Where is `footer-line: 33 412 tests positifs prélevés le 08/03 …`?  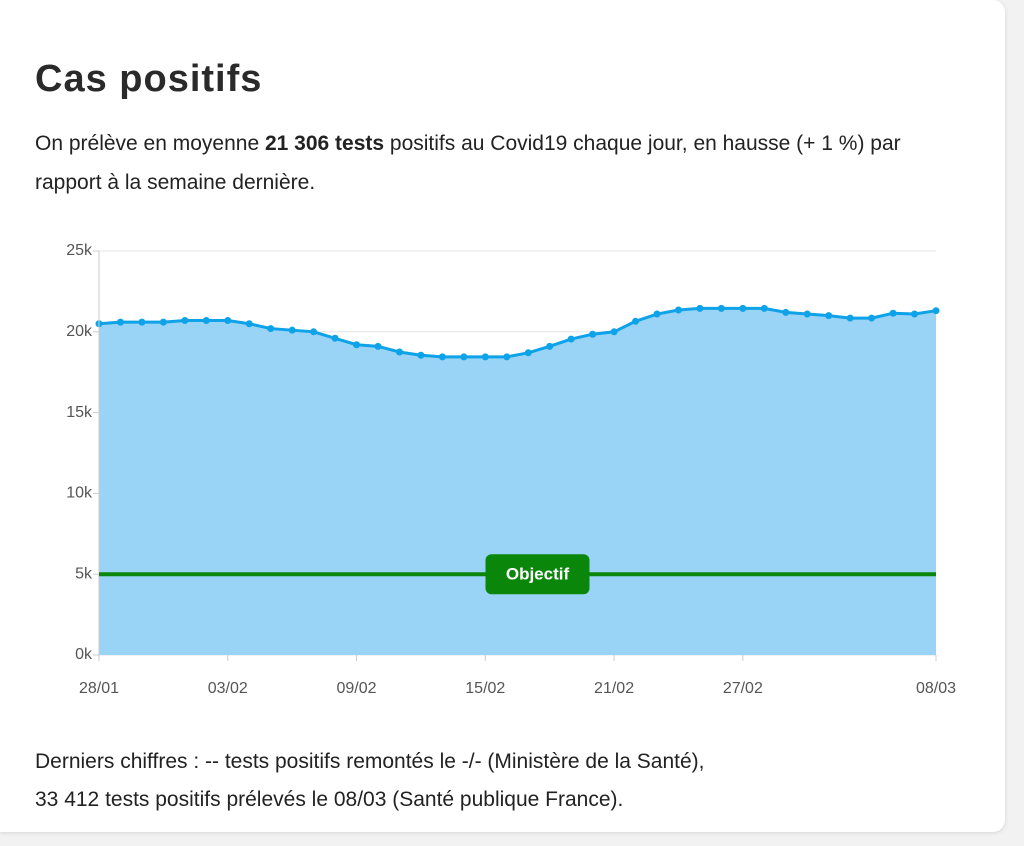 footer-line: 33 412 tests positifs prélevés le 08/03 … is located at coordinates (329, 799).